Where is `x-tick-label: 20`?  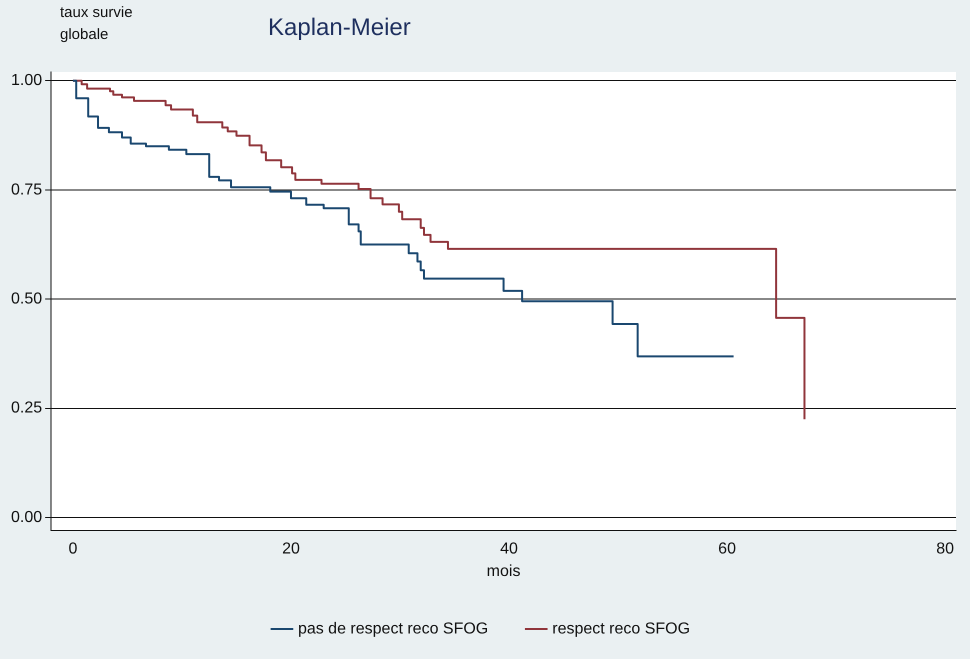
x-tick-label: 20 is located at coordinates (291, 549).